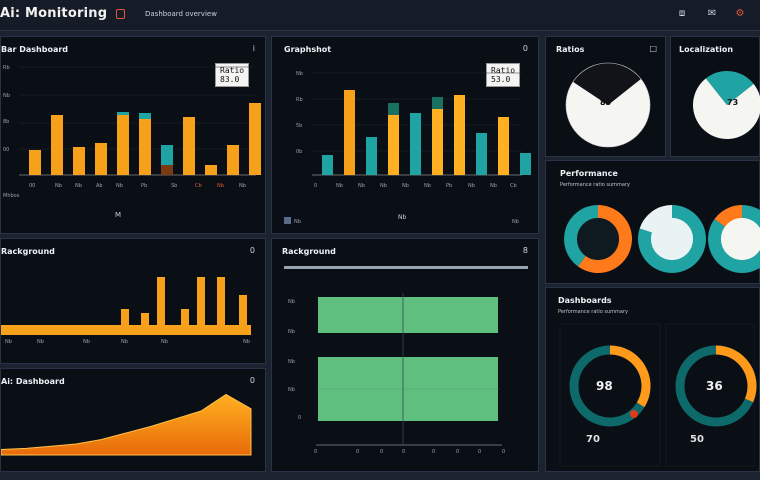 The width and height of the screenshot is (760, 480). I want to click on pie-chart-1: 83, so click(608, 105).